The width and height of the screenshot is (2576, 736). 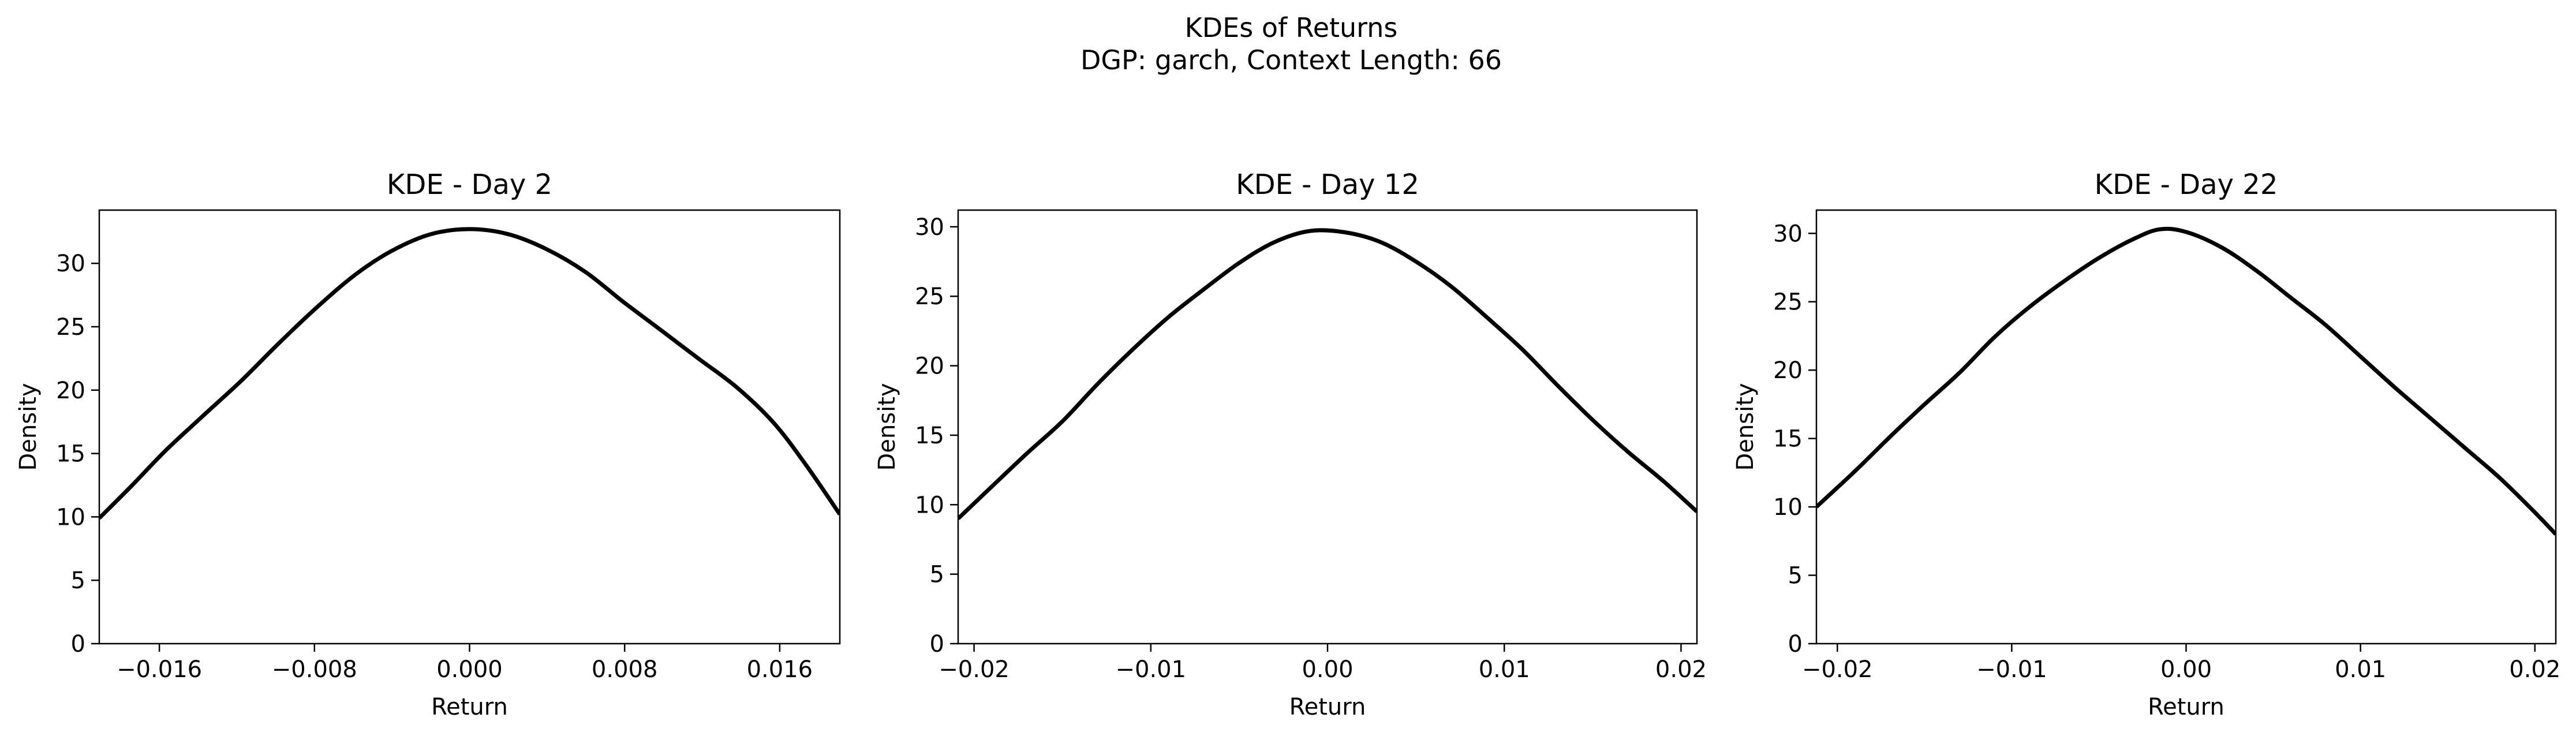 I want to click on x-tick-label: −0.008, so click(x=314, y=669).